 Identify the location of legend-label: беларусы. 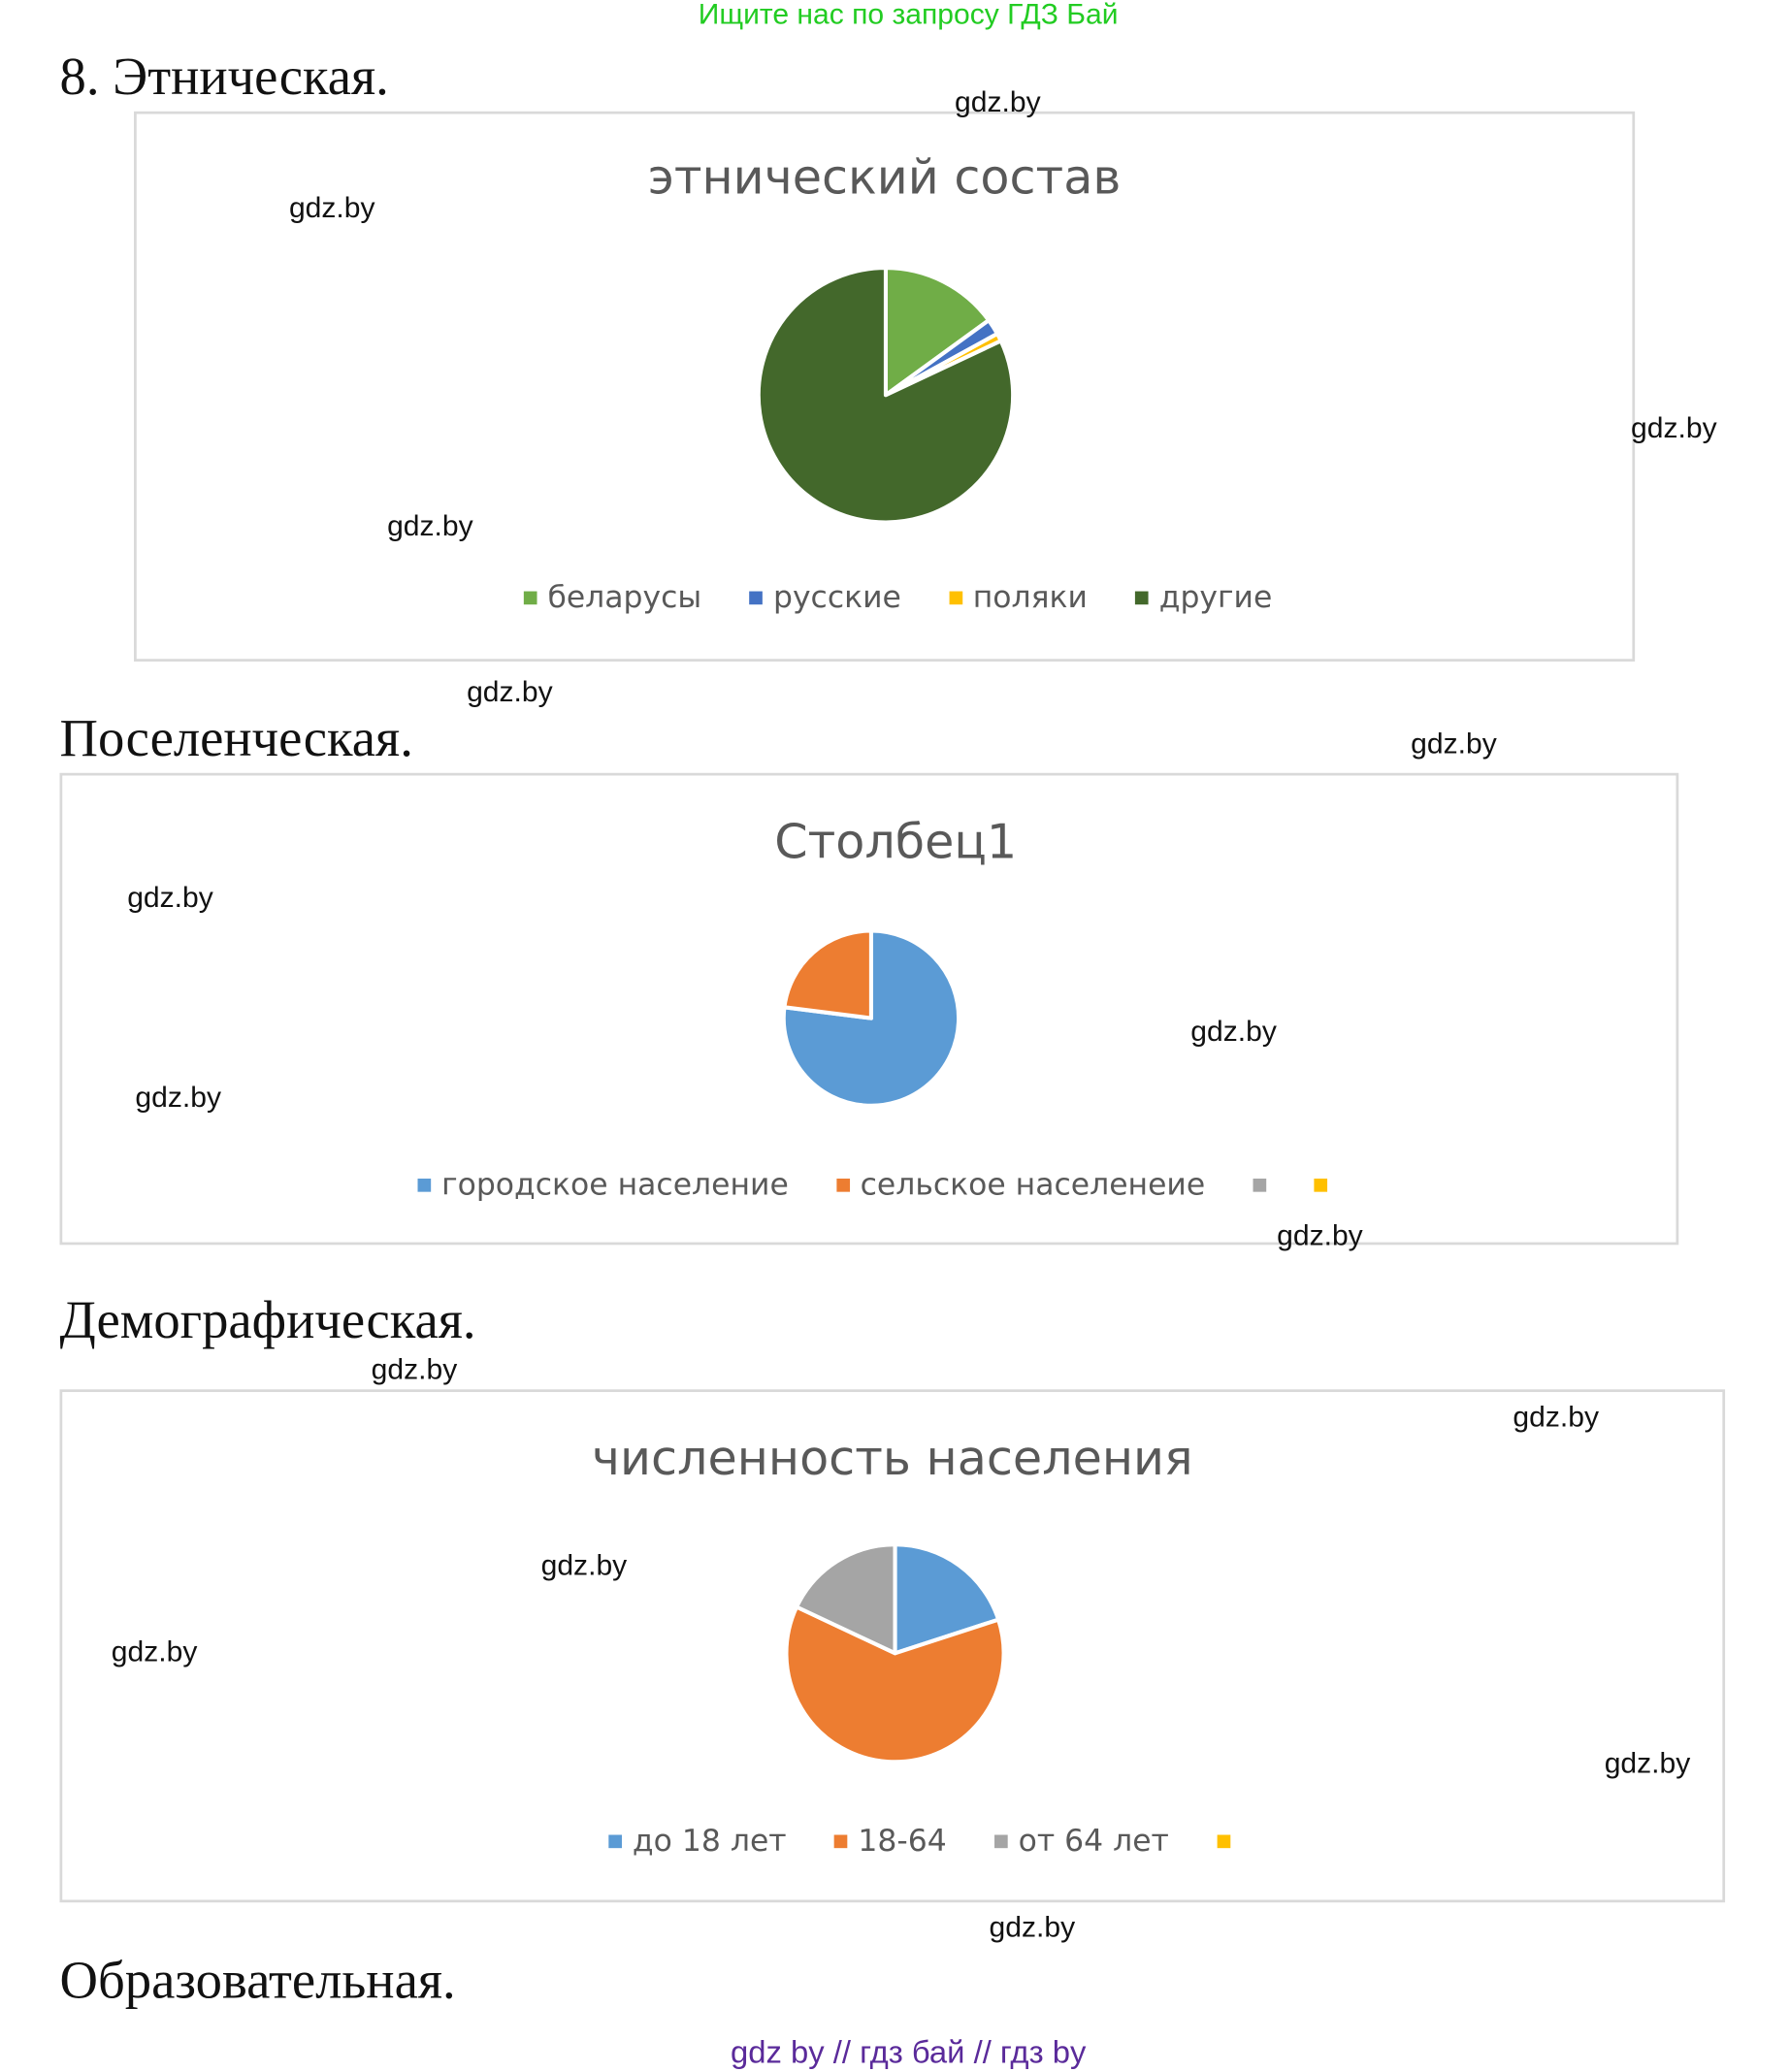
(624, 598).